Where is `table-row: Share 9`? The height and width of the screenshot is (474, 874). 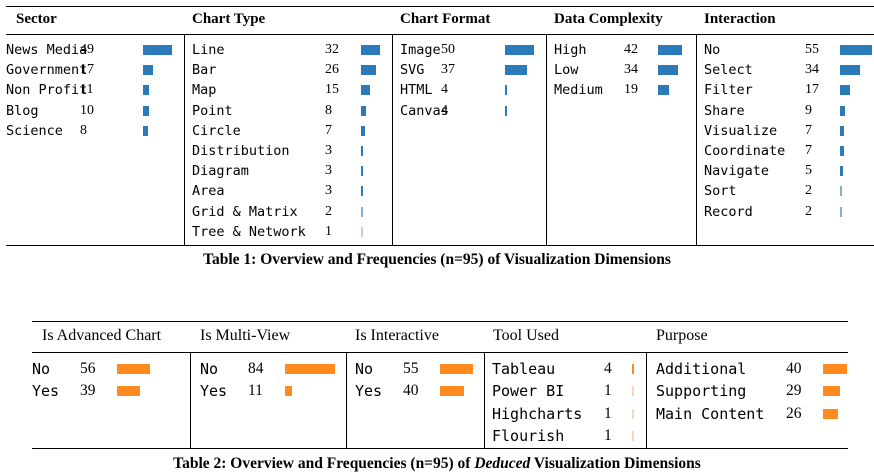 table-row: Share 9 is located at coordinates (789, 111).